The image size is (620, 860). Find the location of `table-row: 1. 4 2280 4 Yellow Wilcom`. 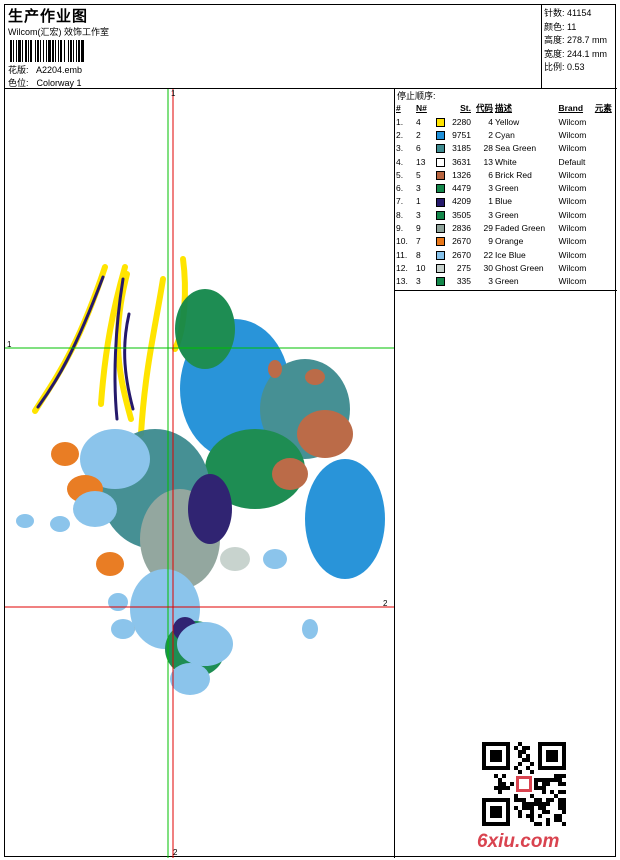

table-row: 1. 4 2280 4 Yellow Wilcom is located at coordinates (506, 121).